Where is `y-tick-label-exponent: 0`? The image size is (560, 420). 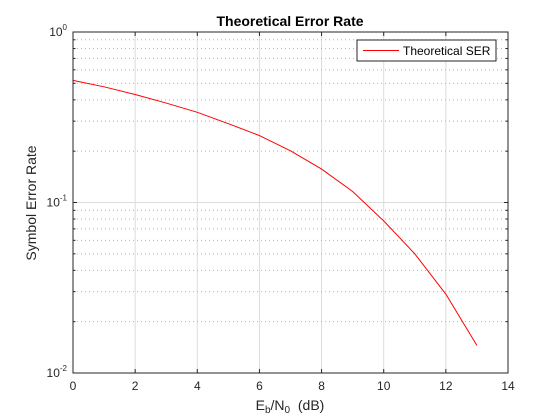
y-tick-label-exponent: 0 is located at coordinates (65, 27).